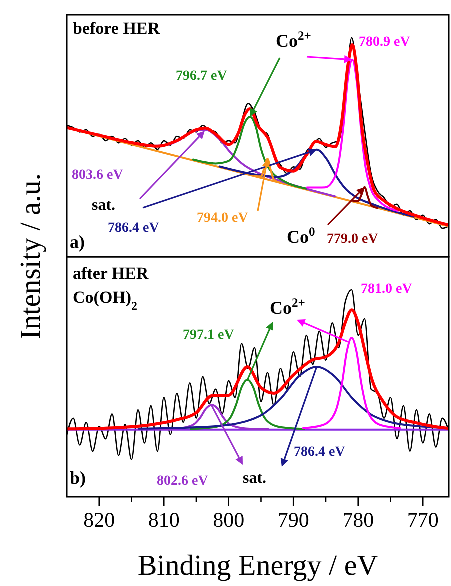  Describe the element at coordinates (78, 478) in the screenshot. I see `annotation: b)` at that location.